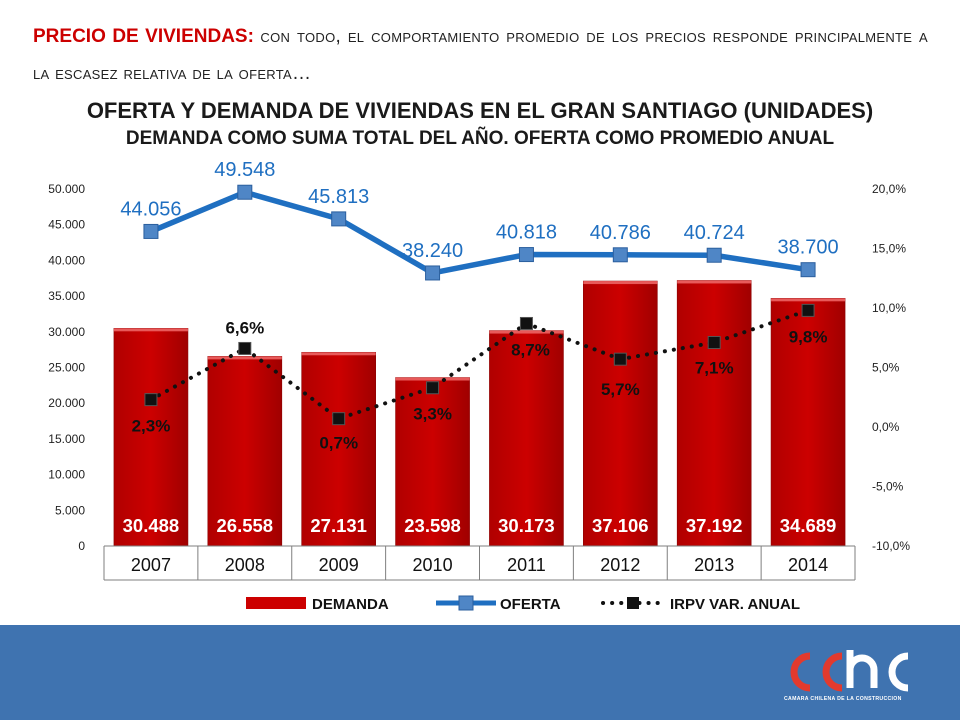 This screenshot has width=960, height=720. Describe the element at coordinates (891, 546) in the screenshot. I see `y-right-tick-label: -10,0%` at that location.